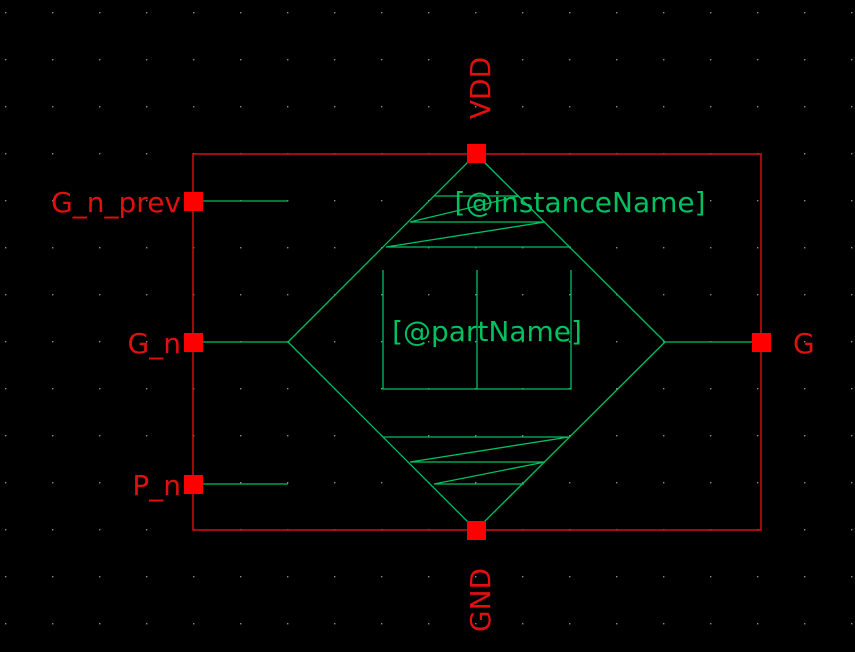 The width and height of the screenshot is (855, 652). What do you see at coordinates (480, 600) in the screenshot?
I see `pin-label-gnd: GND` at bounding box center [480, 600].